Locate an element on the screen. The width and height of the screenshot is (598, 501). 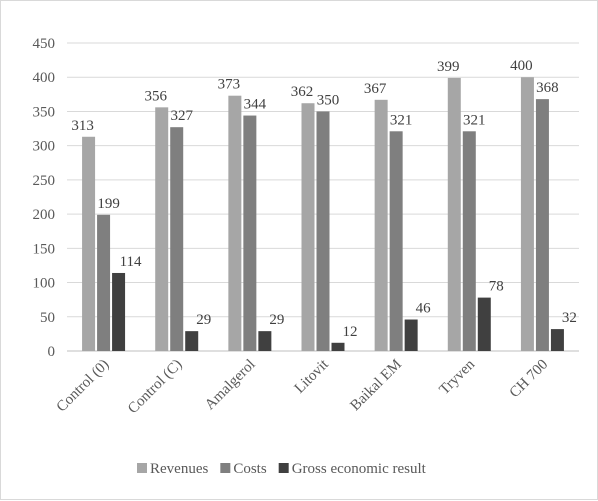
y-tick-label: 50 is located at coordinates (47, 318).